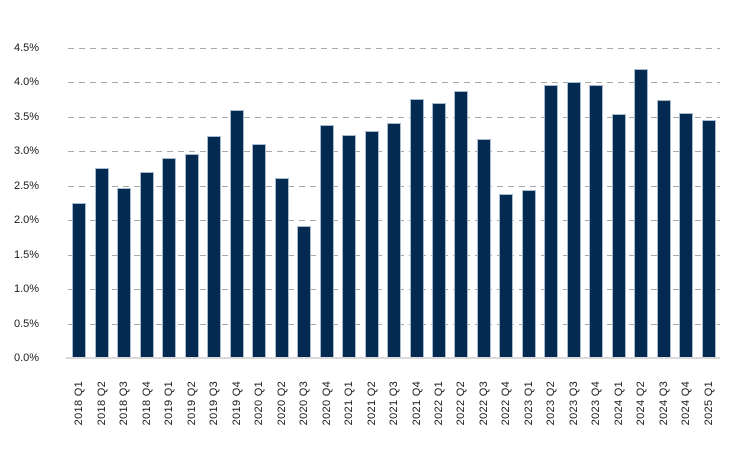 The image size is (737, 462). Describe the element at coordinates (506, 276) in the screenshot. I see `bar-2022-q4` at that location.